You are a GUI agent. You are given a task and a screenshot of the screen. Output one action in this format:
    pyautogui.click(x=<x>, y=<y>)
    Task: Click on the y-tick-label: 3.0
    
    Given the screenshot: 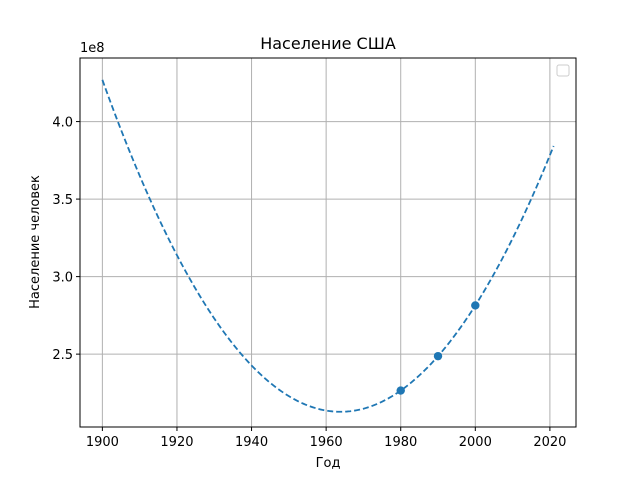 What is the action you would take?
    pyautogui.click(x=62, y=278)
    